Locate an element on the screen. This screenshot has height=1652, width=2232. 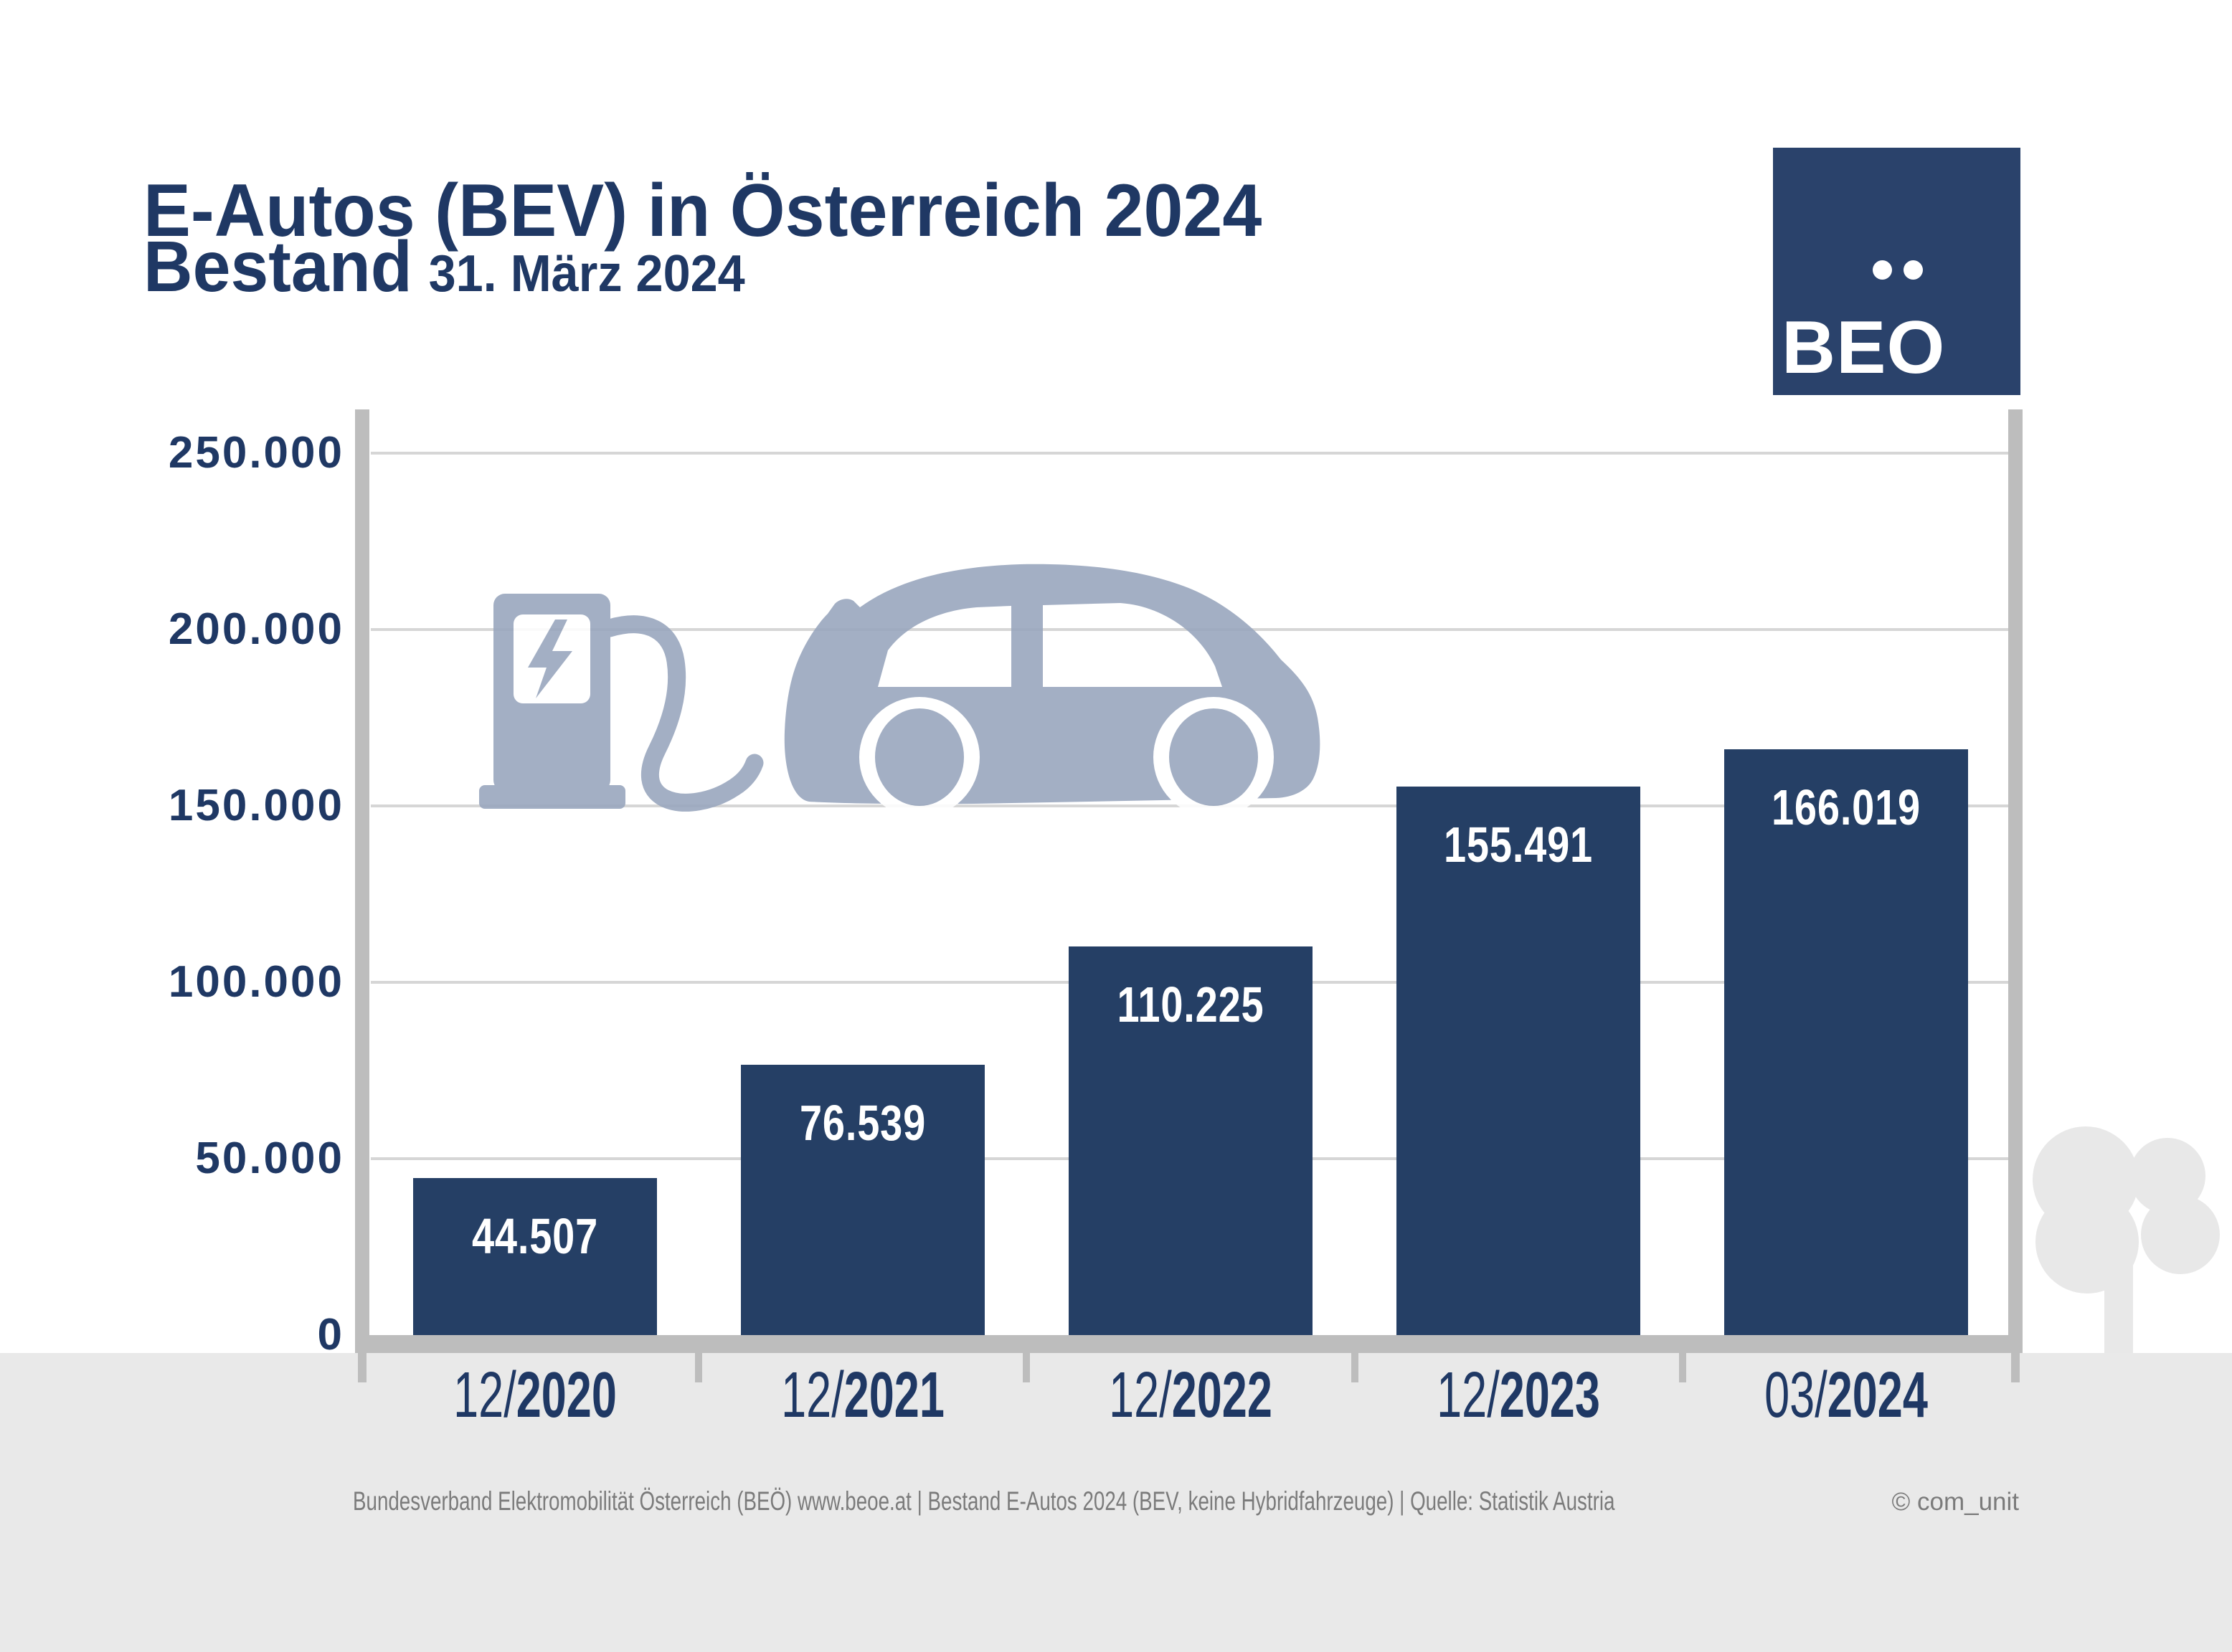
x-axis-baseline is located at coordinates (1189, 1344).